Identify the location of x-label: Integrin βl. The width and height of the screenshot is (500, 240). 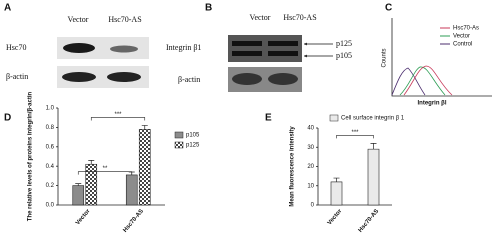
(432, 104).